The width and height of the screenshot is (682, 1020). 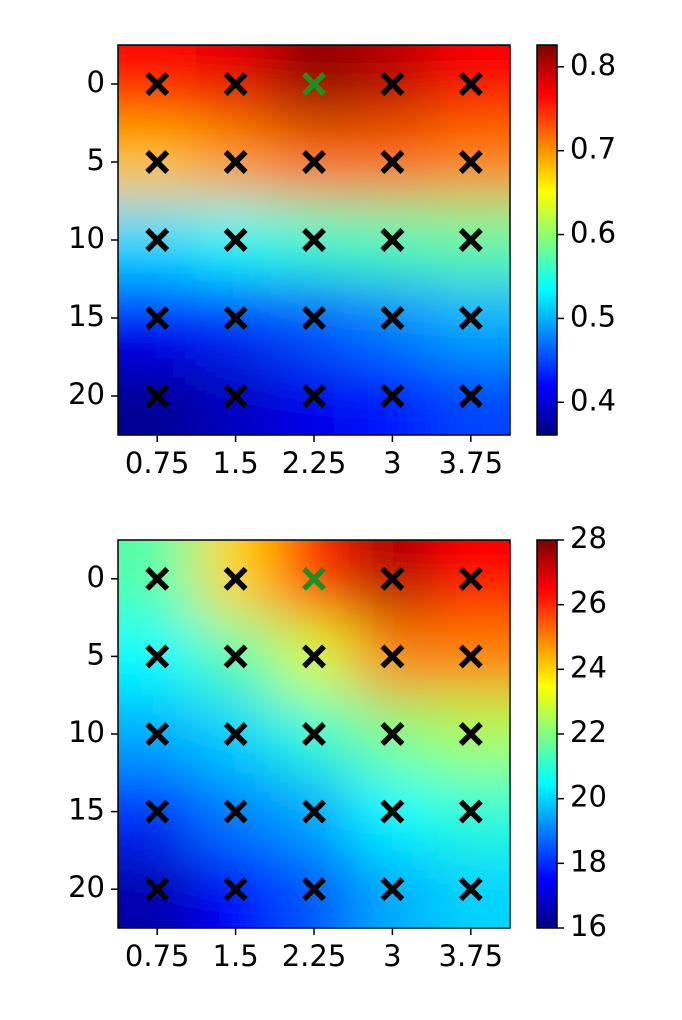 What do you see at coordinates (588, 926) in the screenshot?
I see `colorbar-tick-label: 16` at bounding box center [588, 926].